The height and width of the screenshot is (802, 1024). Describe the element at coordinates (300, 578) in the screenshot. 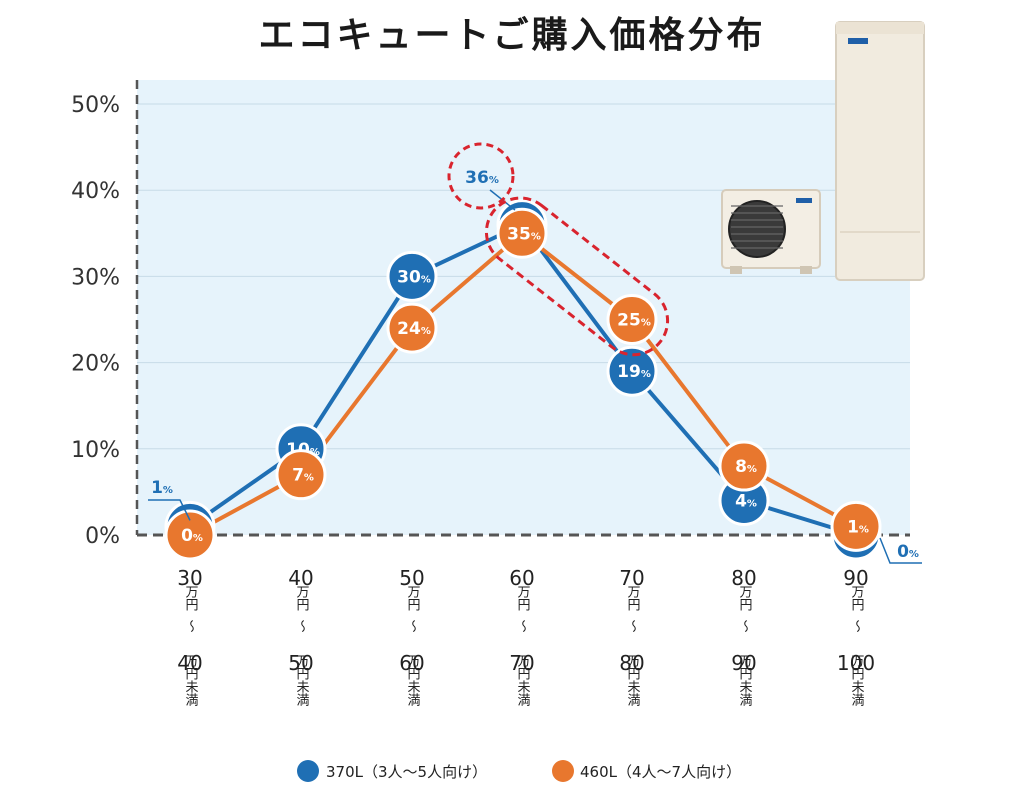

I see `x-label-from: 40` at that location.